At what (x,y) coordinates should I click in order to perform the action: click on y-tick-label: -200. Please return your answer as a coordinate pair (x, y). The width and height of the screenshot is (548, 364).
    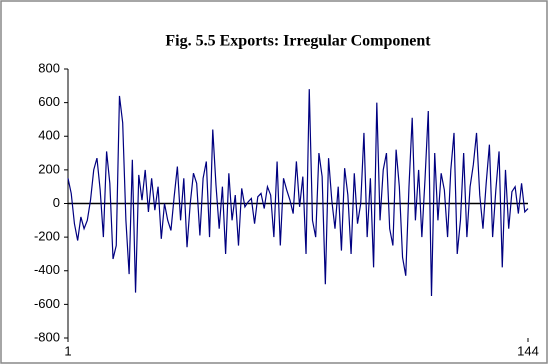
    Looking at the image, I should click on (47, 236).